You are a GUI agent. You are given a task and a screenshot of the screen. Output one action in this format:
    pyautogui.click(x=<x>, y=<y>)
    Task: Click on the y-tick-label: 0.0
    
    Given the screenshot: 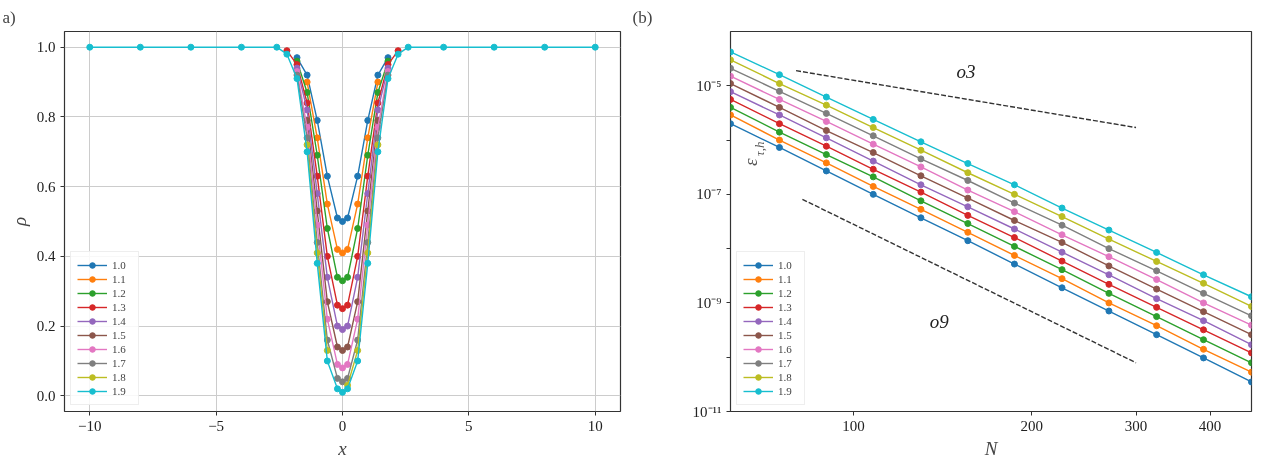 What is the action you would take?
    pyautogui.click(x=46, y=395)
    